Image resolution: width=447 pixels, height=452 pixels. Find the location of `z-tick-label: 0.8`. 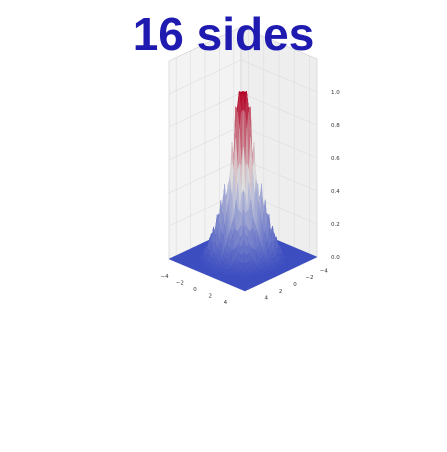

z-tick-label: 0.8 is located at coordinates (335, 126).